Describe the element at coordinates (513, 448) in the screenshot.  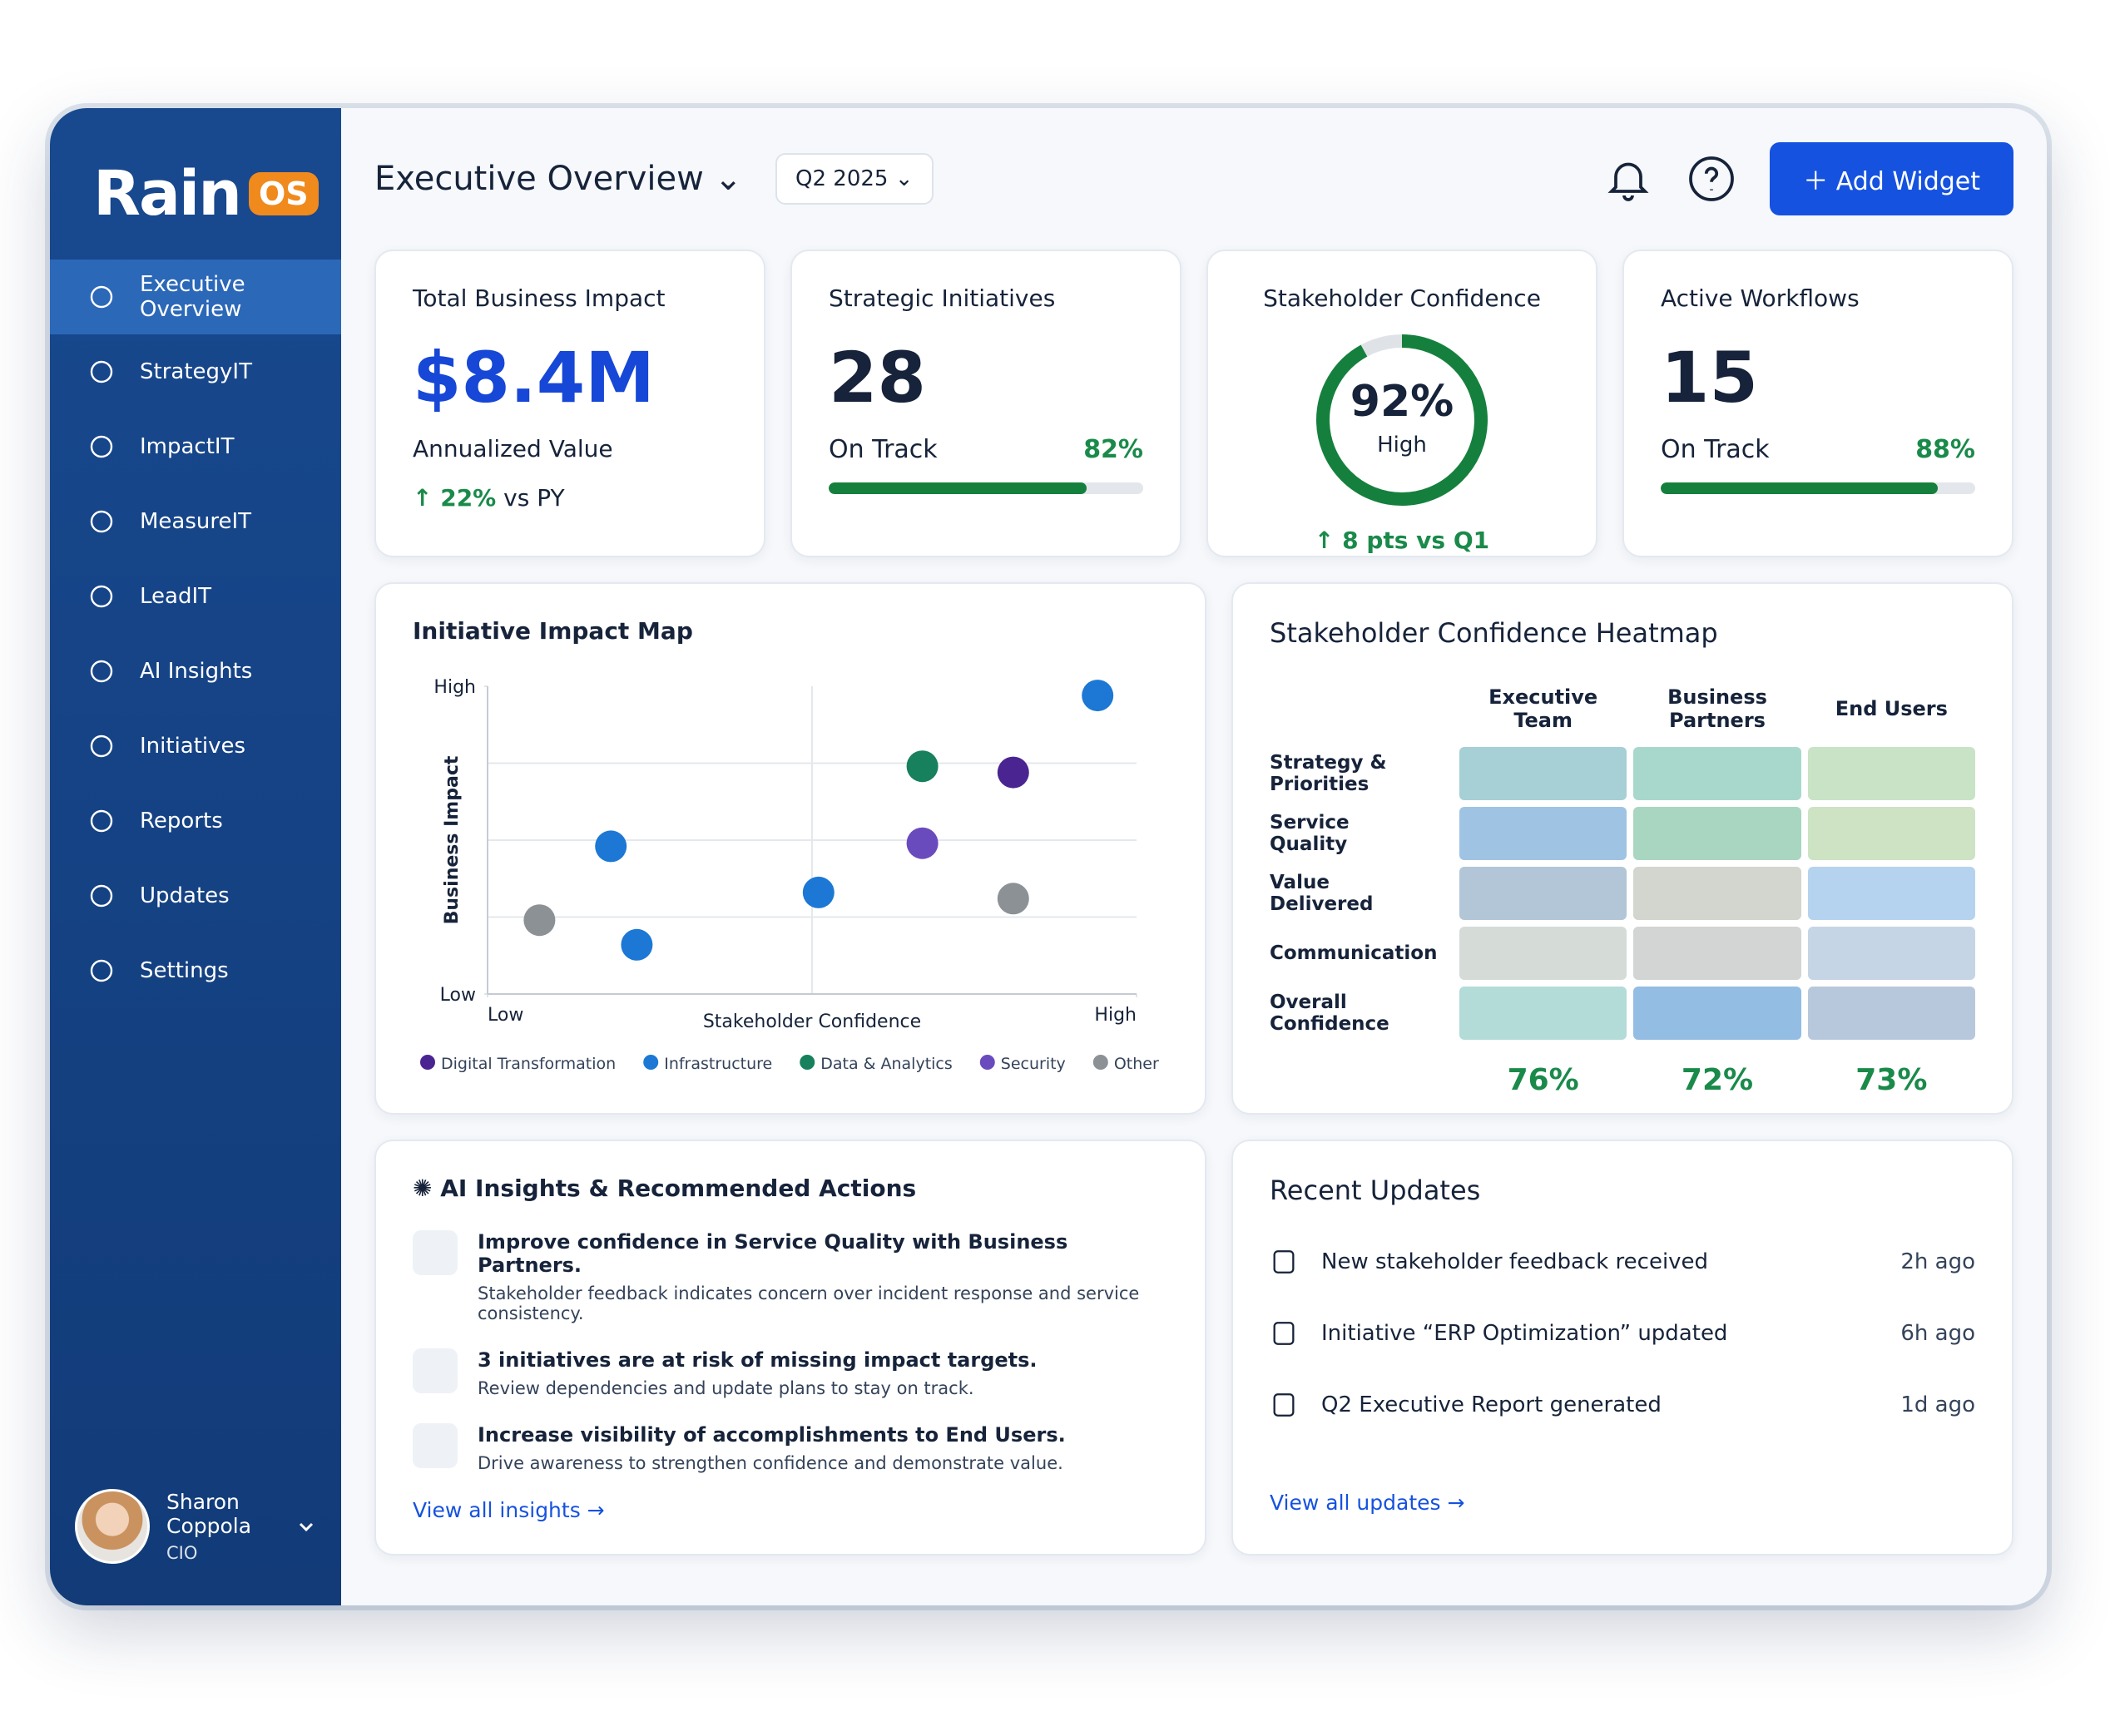
I see `kpi-subtitle: Annualized Value` at that location.